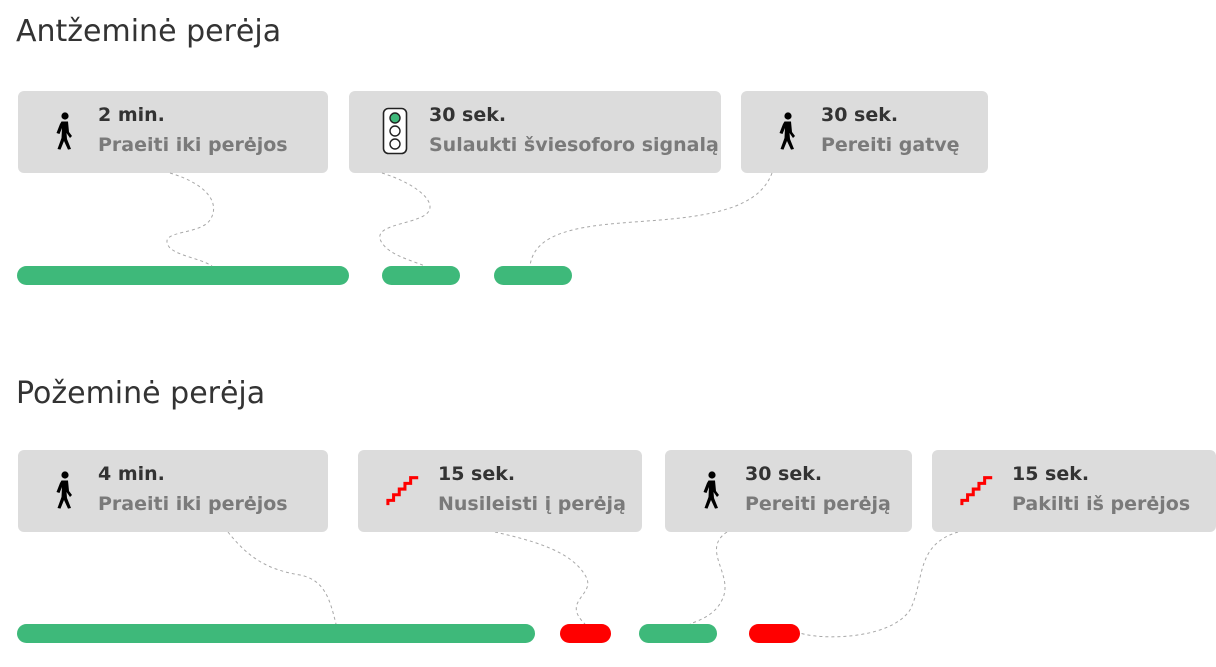 The image size is (1216, 667). Describe the element at coordinates (395, 131) in the screenshot. I see `traffic-light-icon` at that location.